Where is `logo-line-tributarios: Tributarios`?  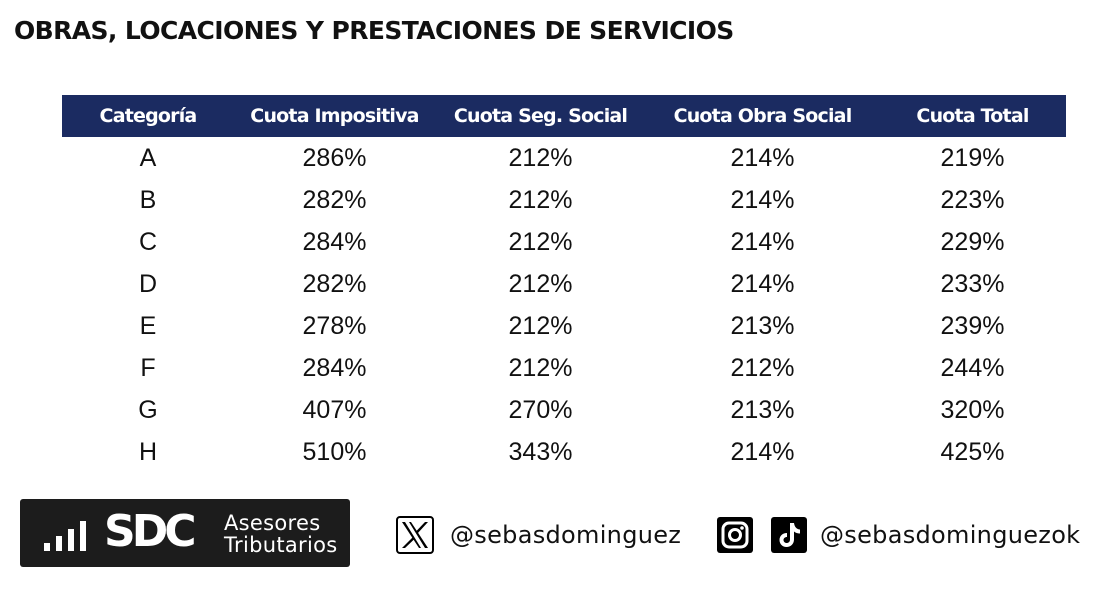
logo-line-tributarios: Tributarios is located at coordinates (281, 545).